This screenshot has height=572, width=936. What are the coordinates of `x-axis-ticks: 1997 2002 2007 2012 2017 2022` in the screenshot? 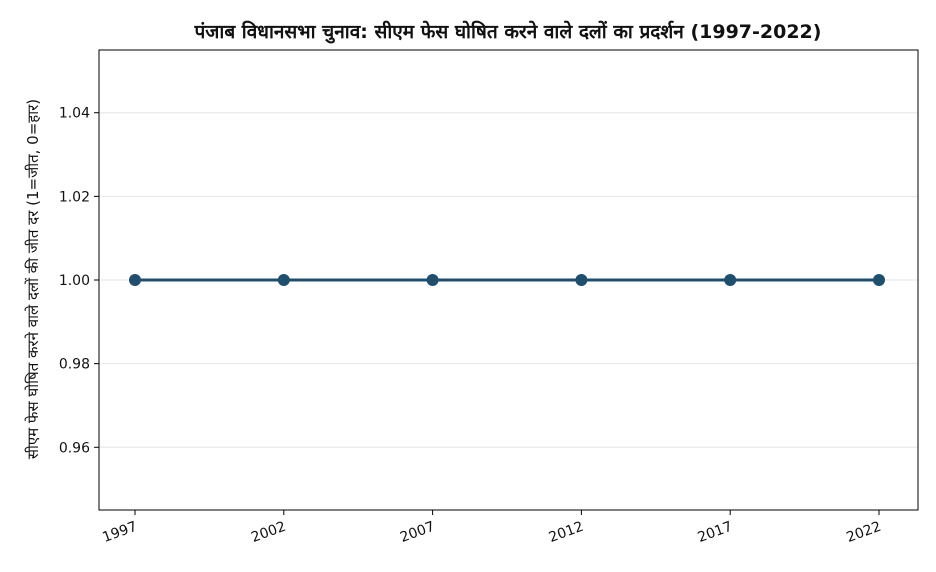 It's located at (491, 528).